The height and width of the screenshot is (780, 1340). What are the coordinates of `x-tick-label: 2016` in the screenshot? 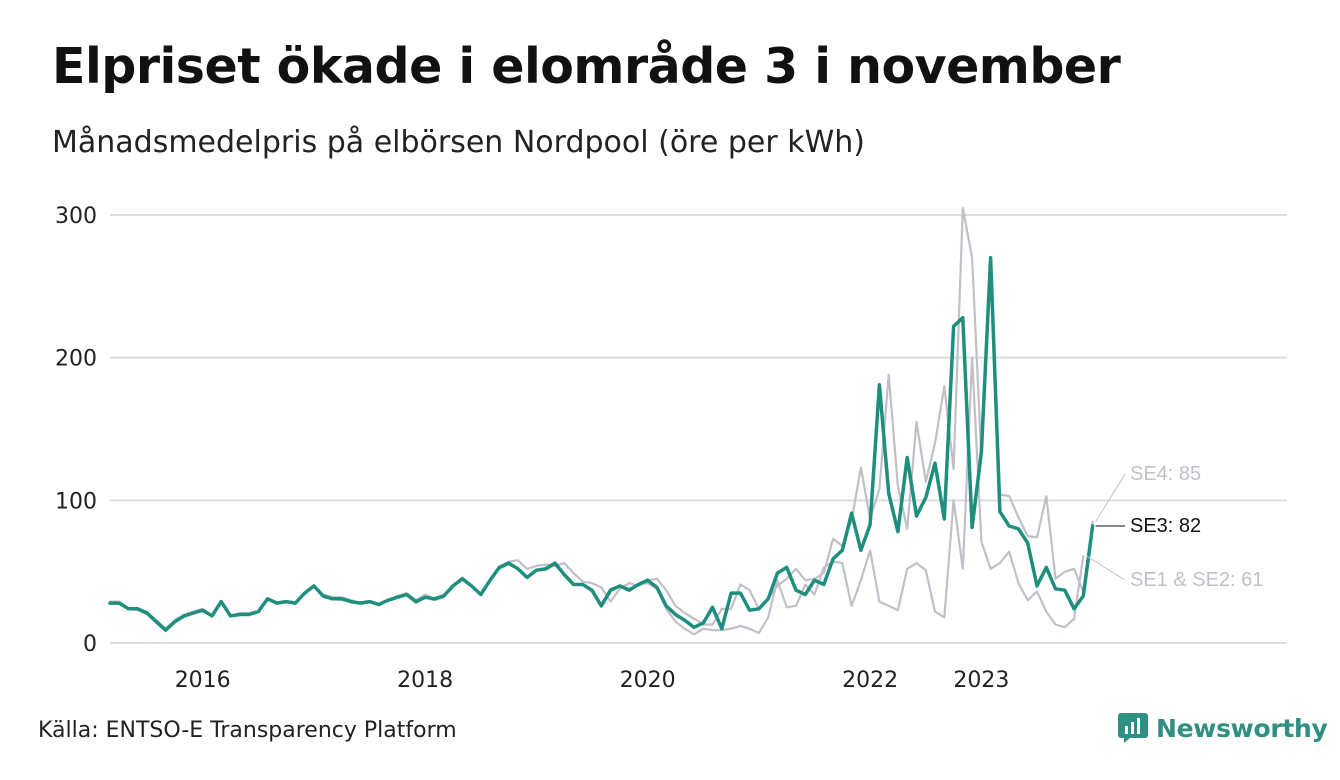 It's located at (203, 680).